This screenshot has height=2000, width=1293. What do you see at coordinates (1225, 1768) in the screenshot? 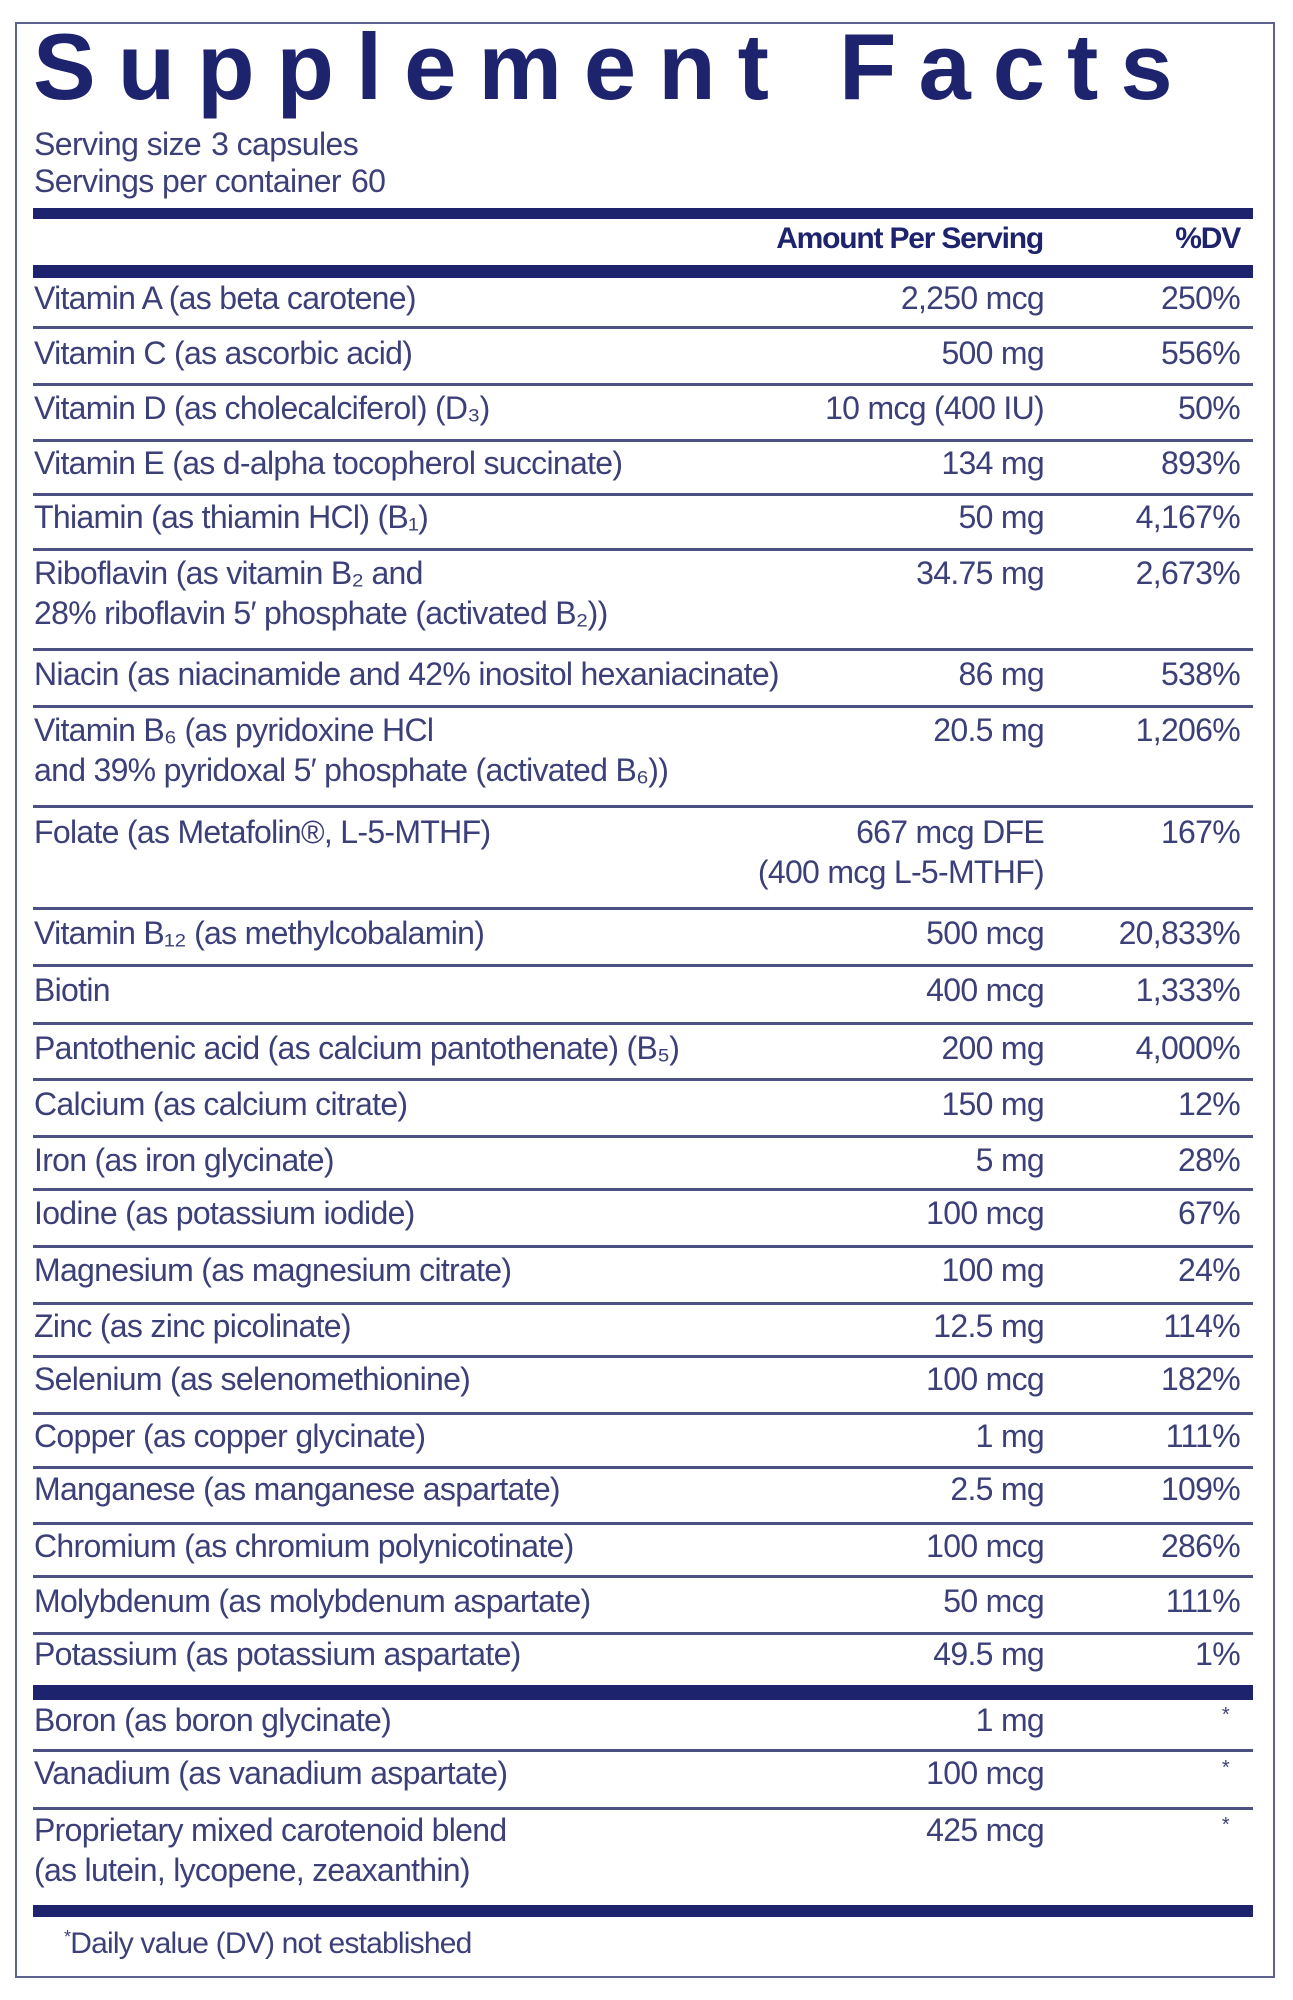
I see `dv-not-established-asterisk: *` at bounding box center [1225, 1768].